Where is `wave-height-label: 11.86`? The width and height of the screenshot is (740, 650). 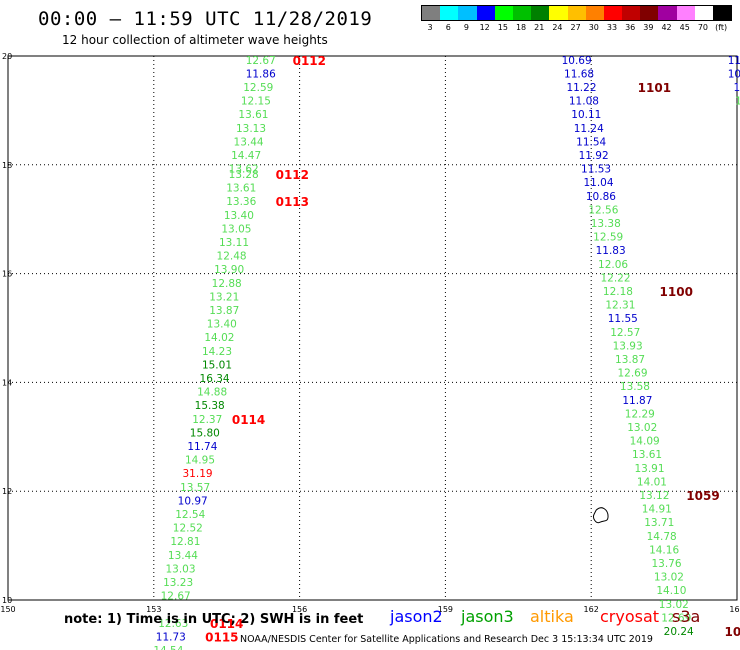
wave-height-label: 11.86 is located at coordinates (261, 74).